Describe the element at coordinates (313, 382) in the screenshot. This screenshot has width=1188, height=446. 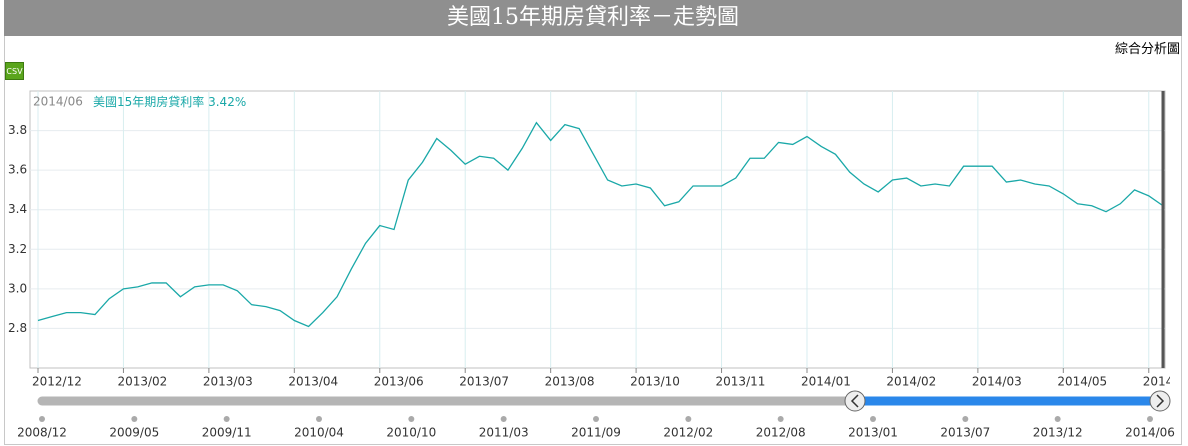
I see `x-tick-label: 2013/04` at that location.